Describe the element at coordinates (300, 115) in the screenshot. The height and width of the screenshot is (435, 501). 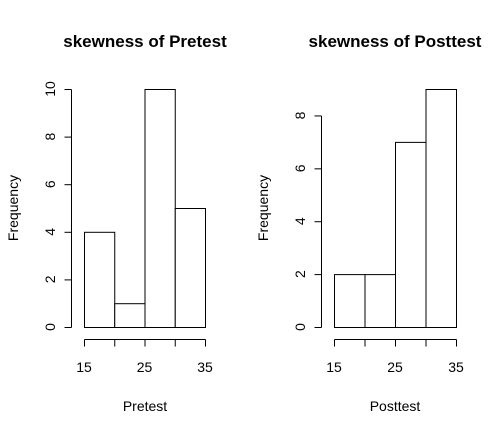
I see `y-tick-label-posttest-8: 8` at that location.